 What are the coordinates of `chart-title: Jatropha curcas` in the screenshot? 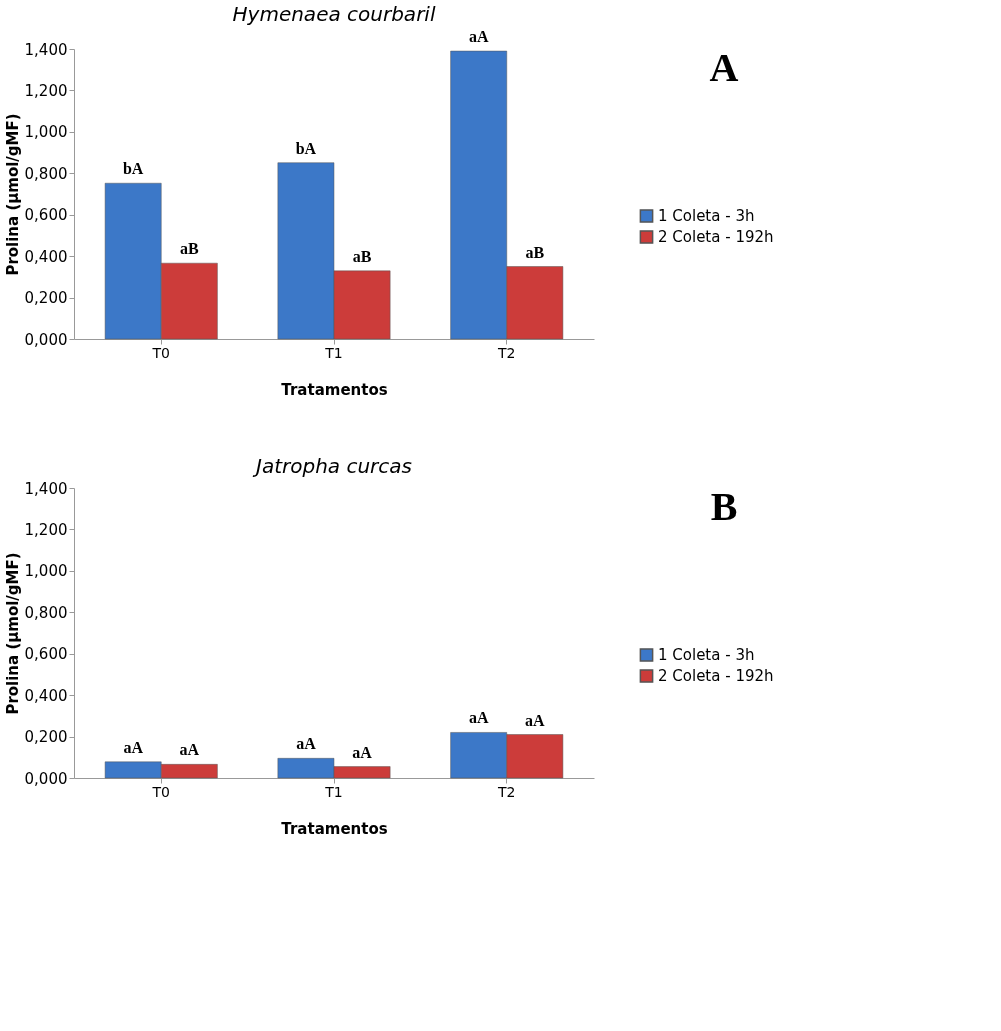 It's located at (332, 466).